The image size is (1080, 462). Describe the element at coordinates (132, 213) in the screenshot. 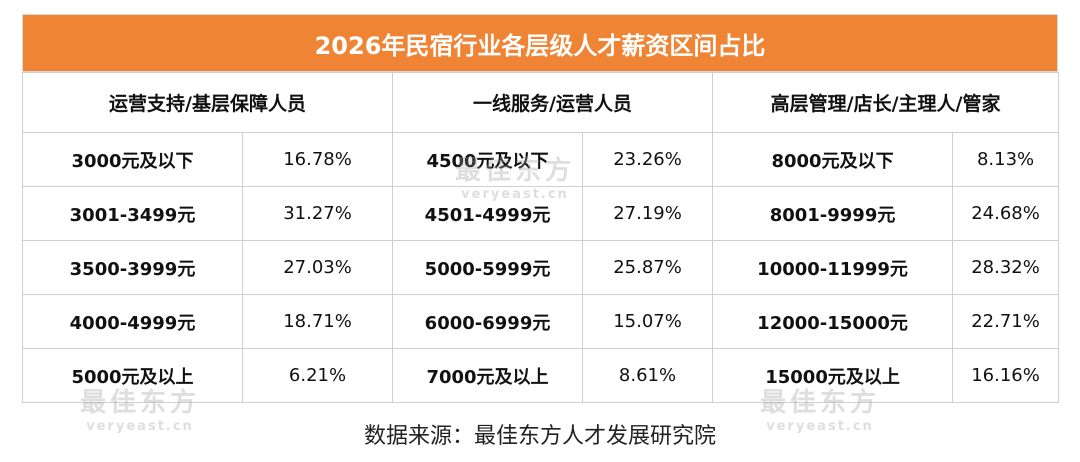

I see `salary-range: 3001-3499元` at that location.